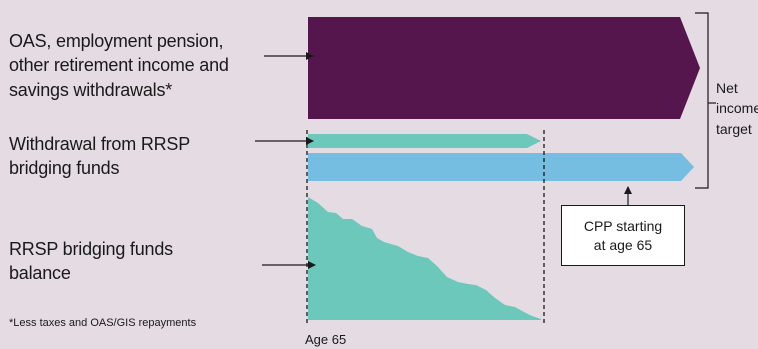 This screenshot has width=758, height=349. Describe the element at coordinates (99, 156) in the screenshot. I see `rrsp-withdrawal-label: Withdrawal from RRSP bridging funds` at that location.